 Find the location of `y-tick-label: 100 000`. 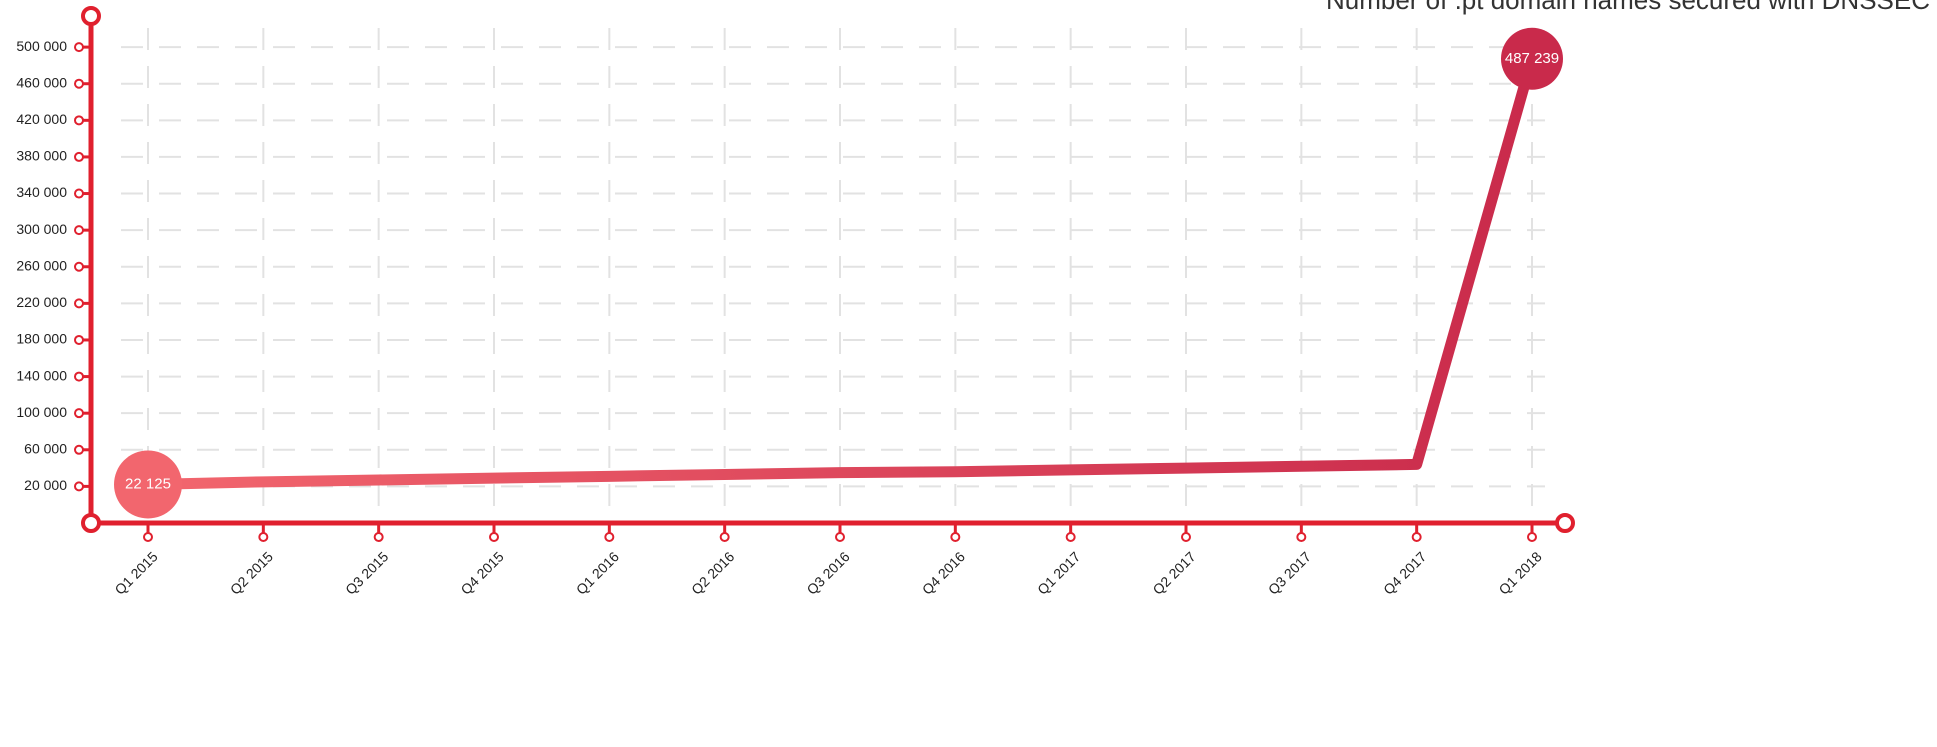

y-tick-label: 100 000 is located at coordinates (41, 412).